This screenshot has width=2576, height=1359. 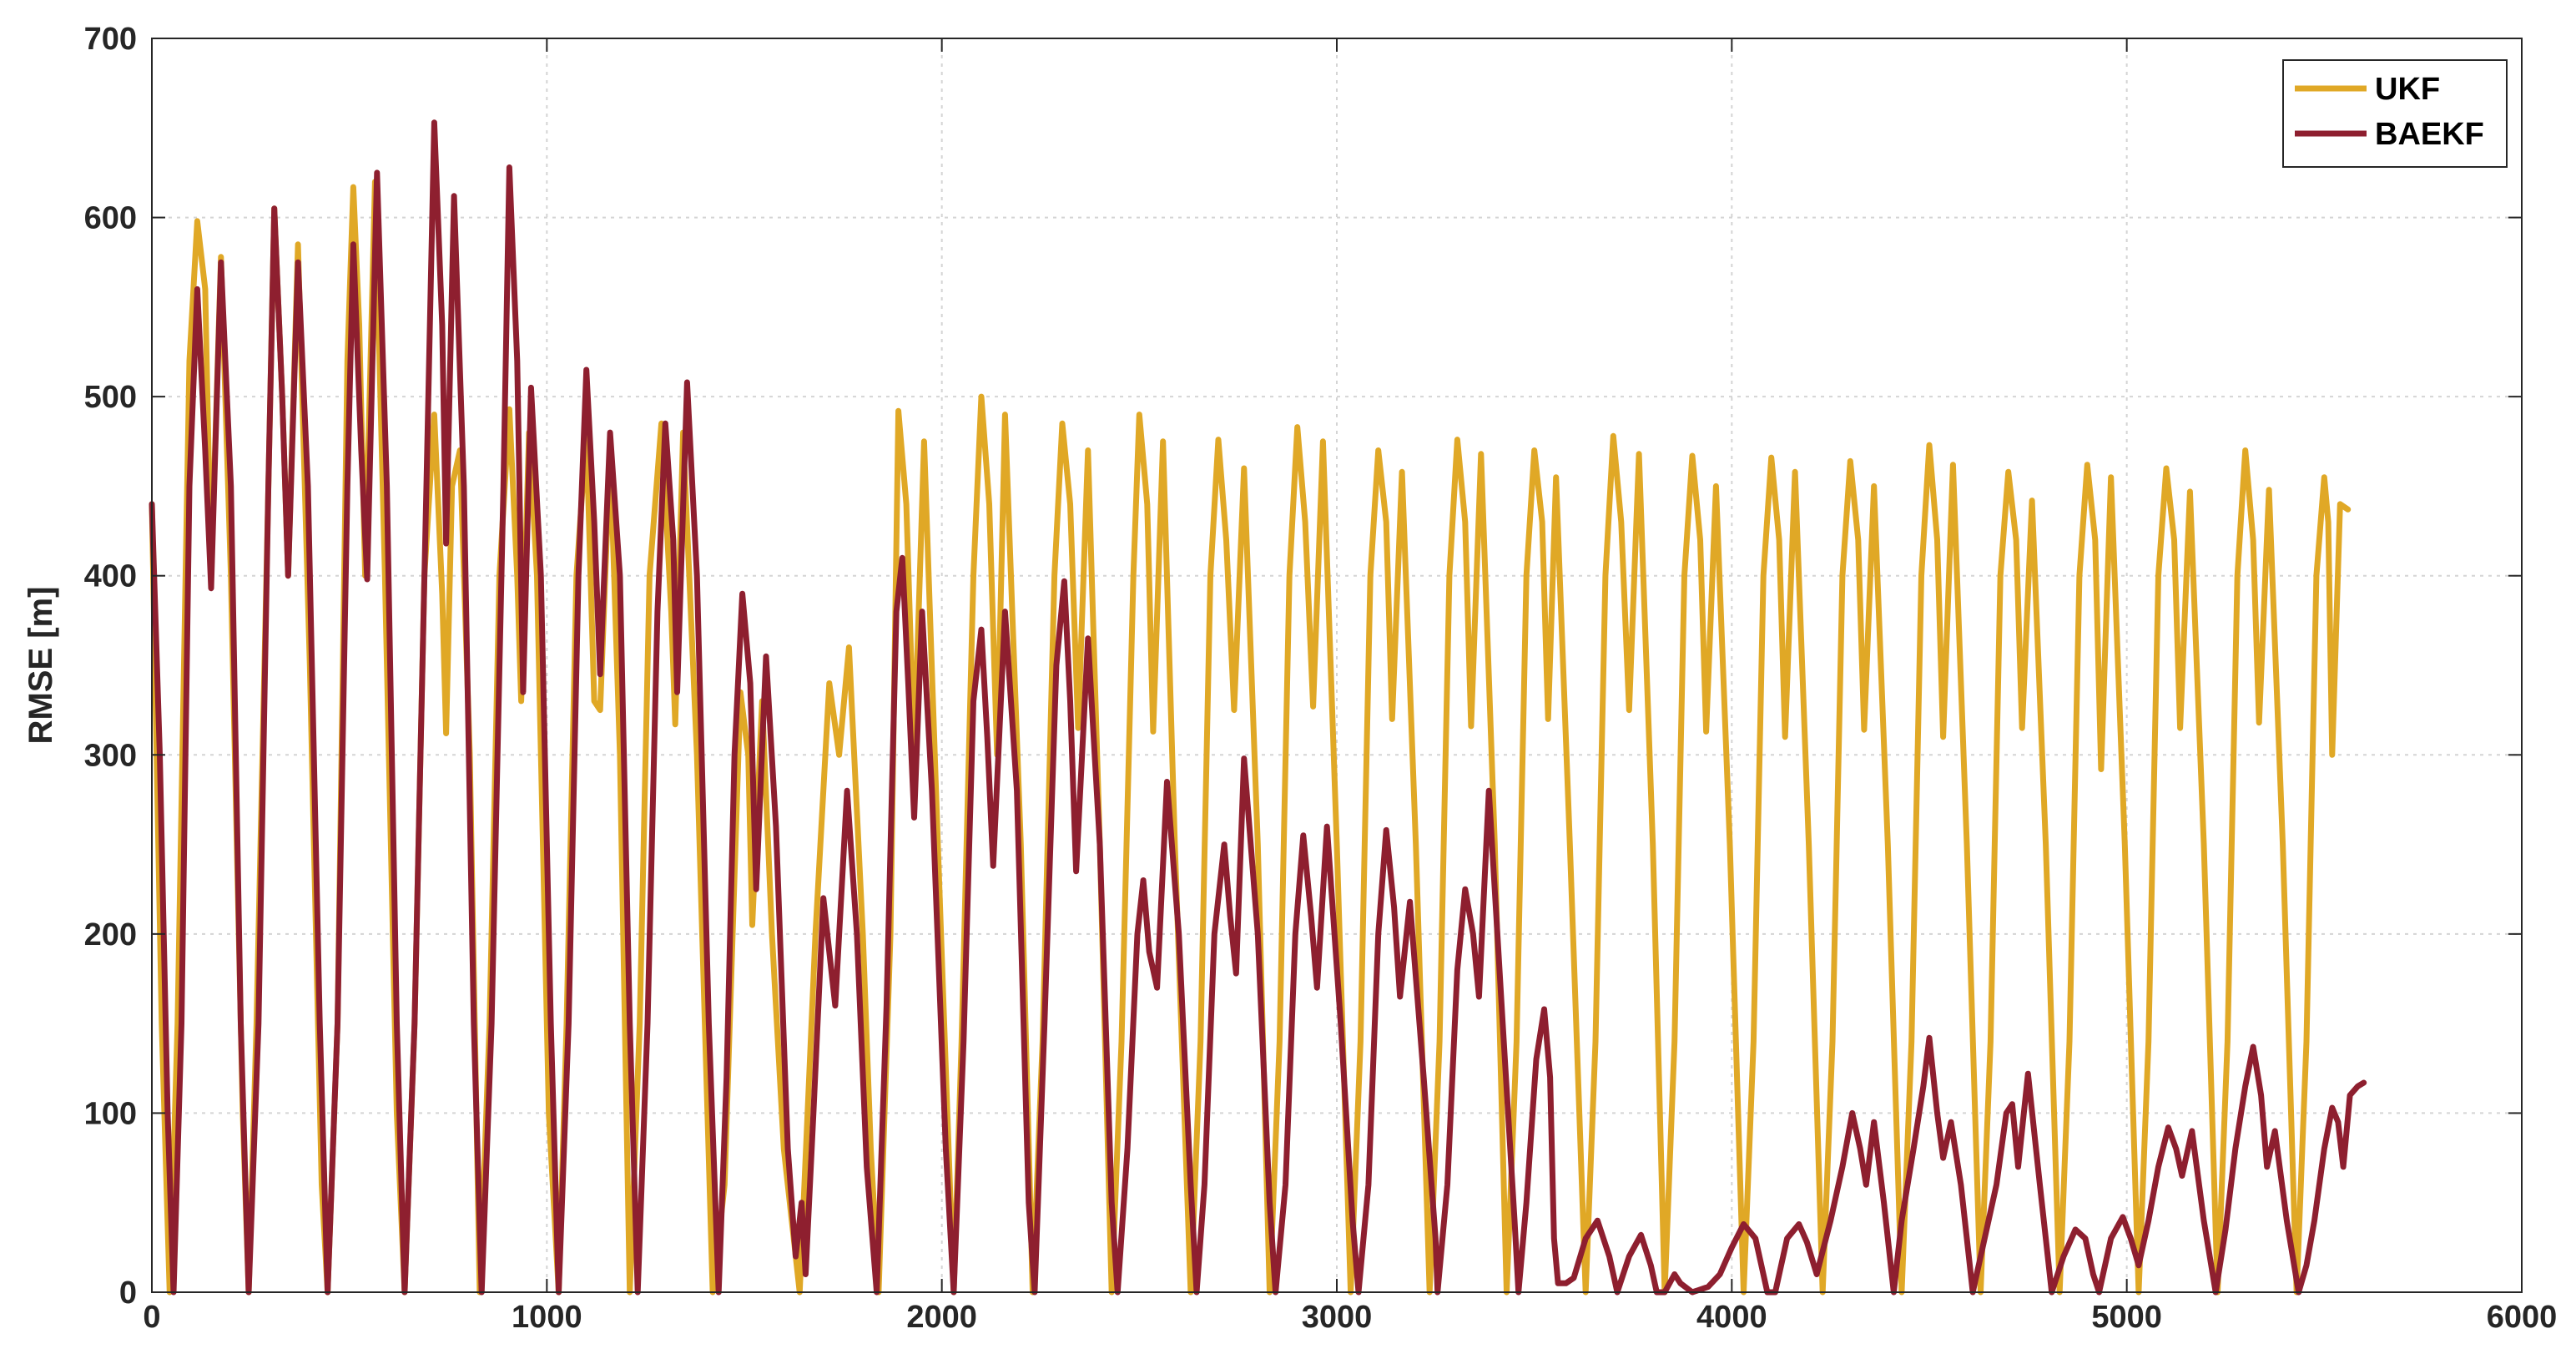 I want to click on y-tick-label: 500, so click(x=111, y=397).